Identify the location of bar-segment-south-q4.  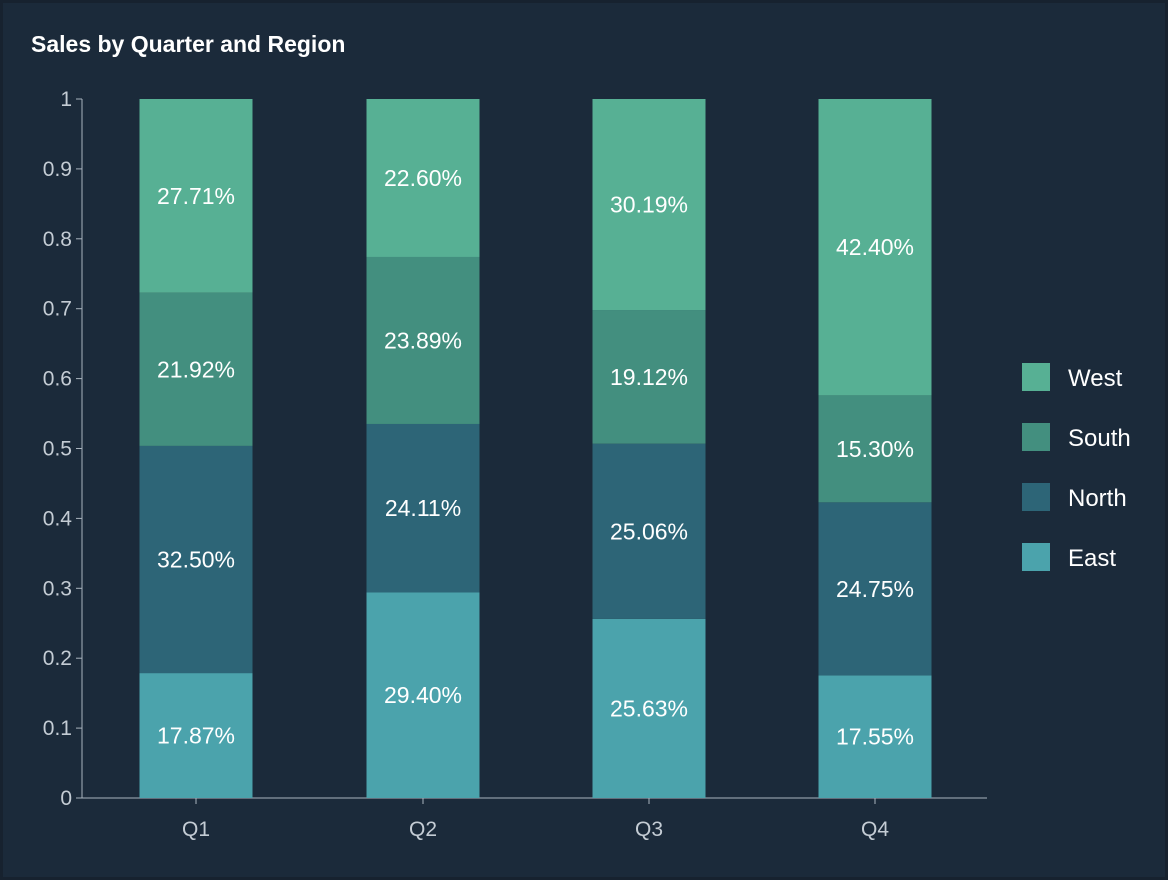
(875, 449).